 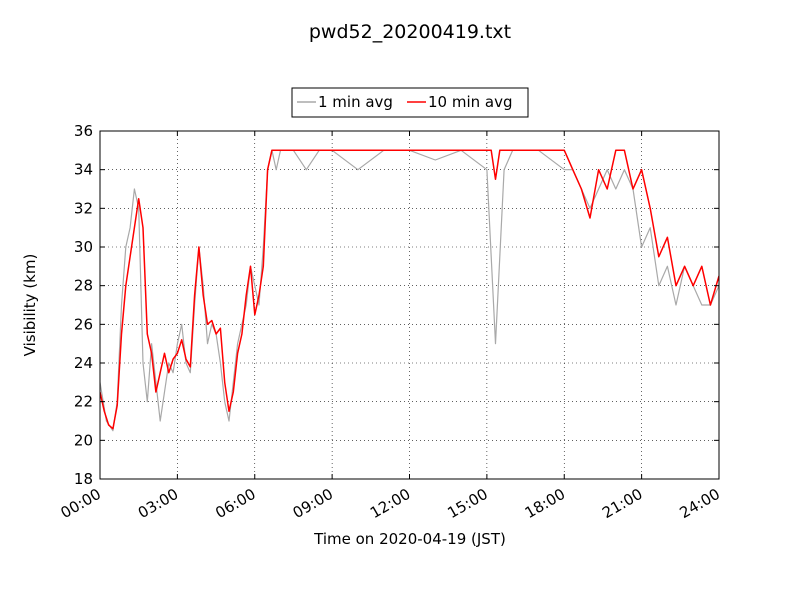 What do you see at coordinates (470, 102) in the screenshot?
I see `legend-label-10min: 10 min avg` at bounding box center [470, 102].